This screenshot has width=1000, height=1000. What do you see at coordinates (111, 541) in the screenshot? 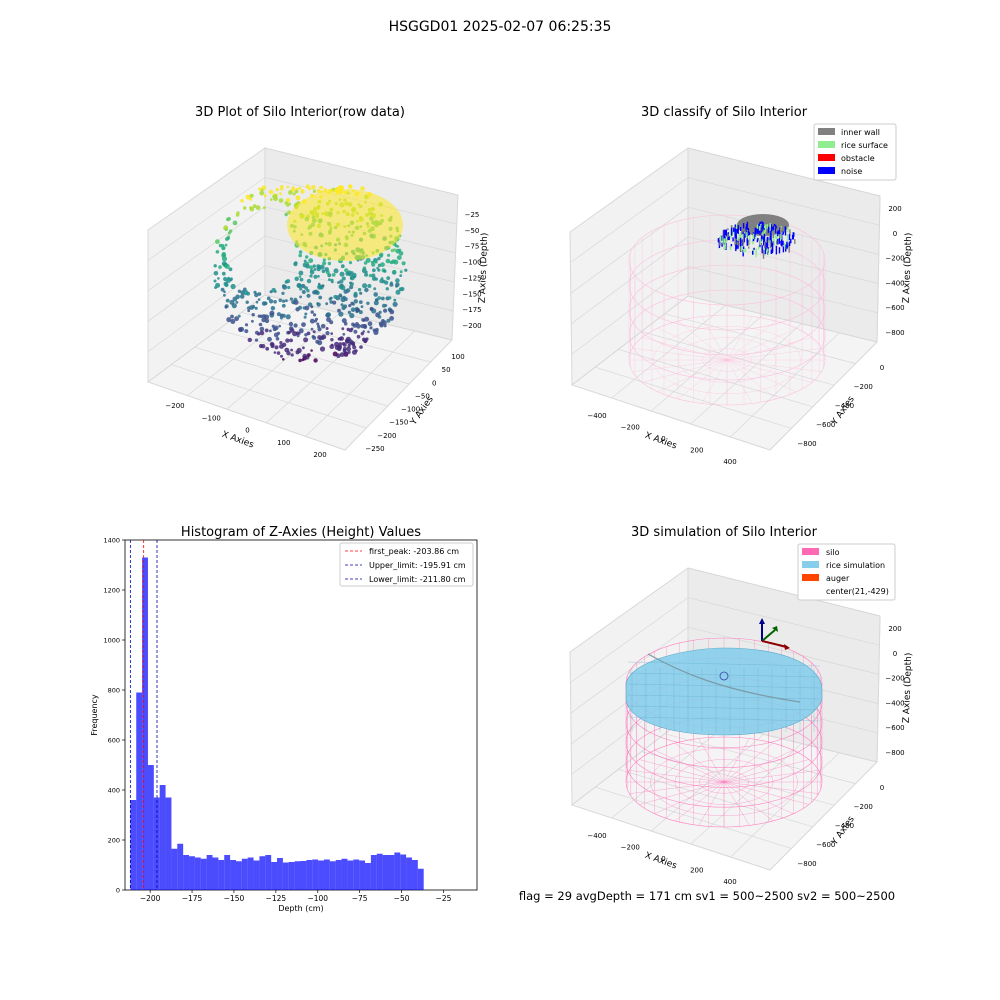
I see `histogram-y-tick: 1400` at bounding box center [111, 541].